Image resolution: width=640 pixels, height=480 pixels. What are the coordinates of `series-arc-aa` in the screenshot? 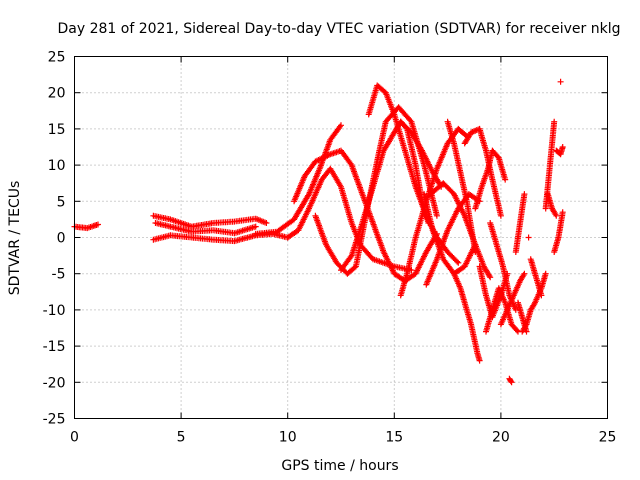 It's located at (536, 277).